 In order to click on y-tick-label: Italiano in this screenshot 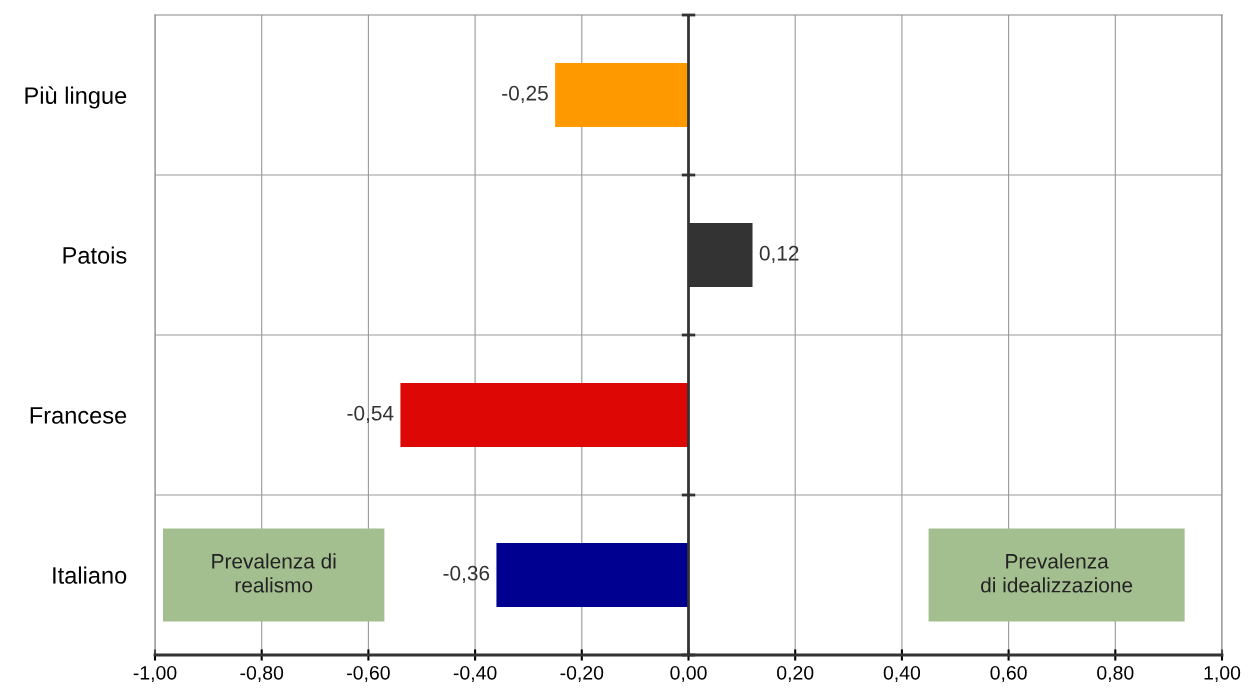, I will do `click(90, 575)`.